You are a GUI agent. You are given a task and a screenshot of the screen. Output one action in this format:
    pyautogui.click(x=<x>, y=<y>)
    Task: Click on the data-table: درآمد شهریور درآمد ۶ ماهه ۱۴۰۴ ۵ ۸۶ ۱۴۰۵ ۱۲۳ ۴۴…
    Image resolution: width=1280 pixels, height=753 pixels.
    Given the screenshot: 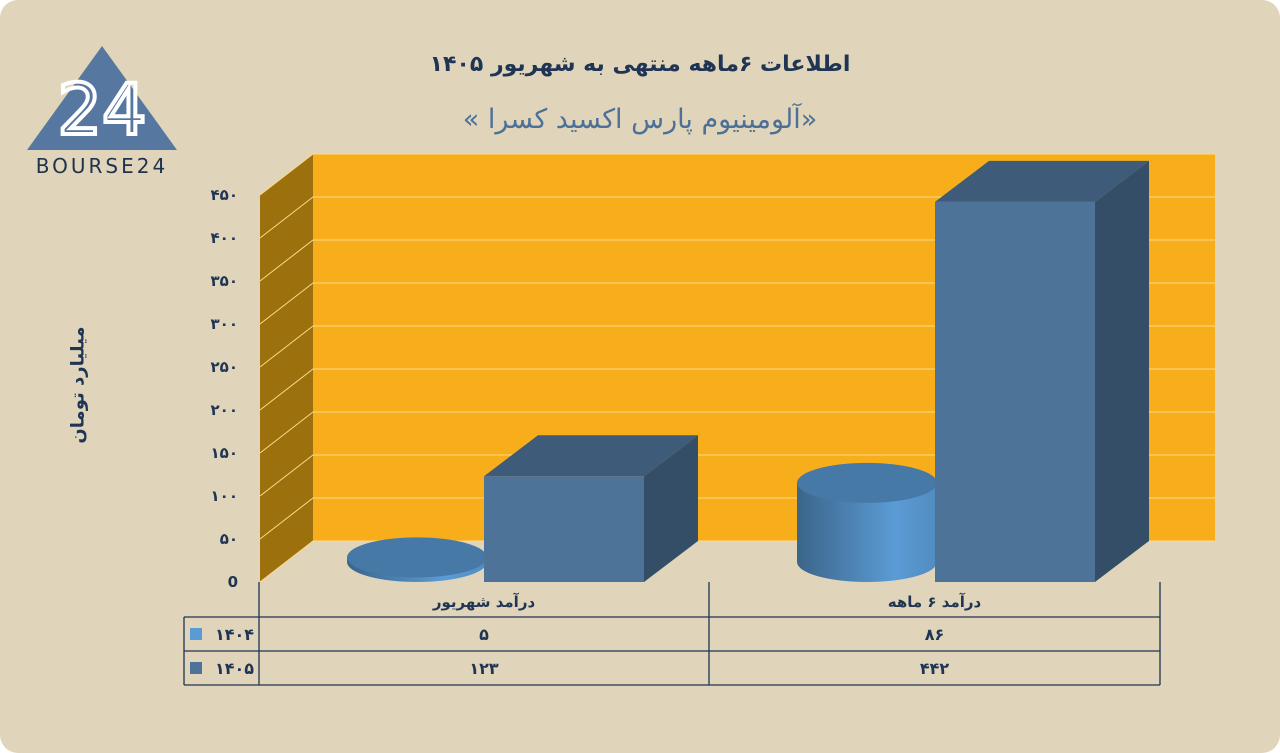 What is the action you would take?
    pyautogui.click(x=672, y=634)
    